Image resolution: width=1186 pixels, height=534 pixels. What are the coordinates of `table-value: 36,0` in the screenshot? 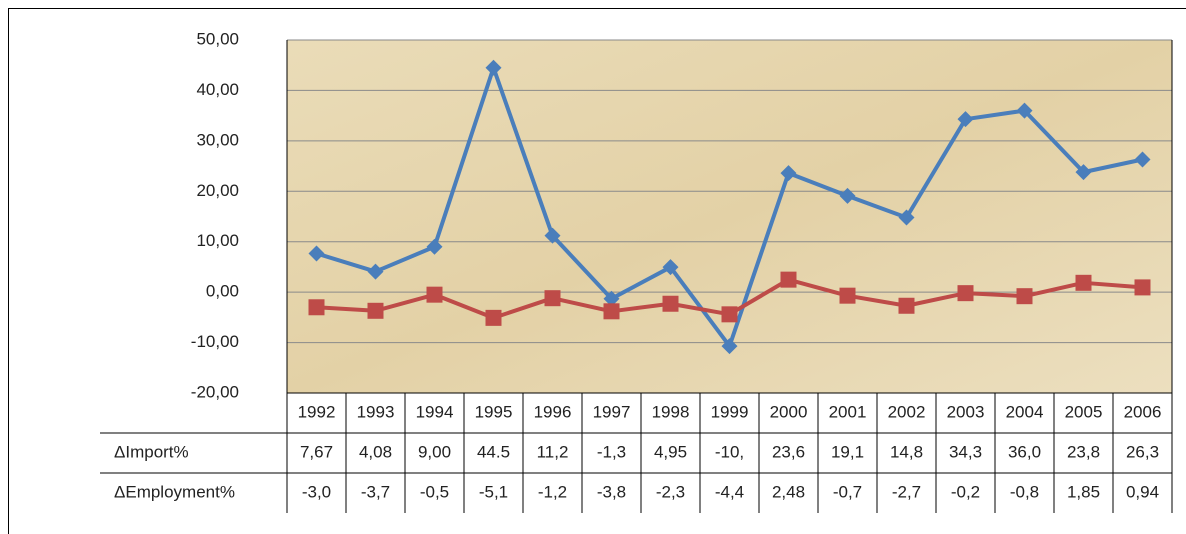 It's located at (1024, 451).